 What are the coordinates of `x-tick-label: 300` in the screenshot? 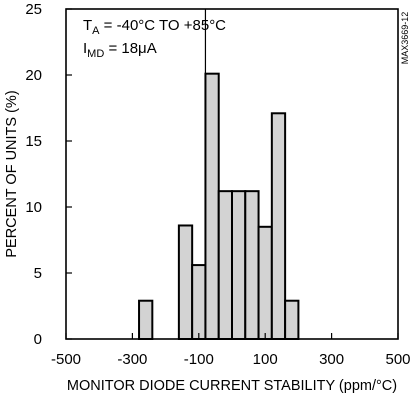 It's located at (331, 359).